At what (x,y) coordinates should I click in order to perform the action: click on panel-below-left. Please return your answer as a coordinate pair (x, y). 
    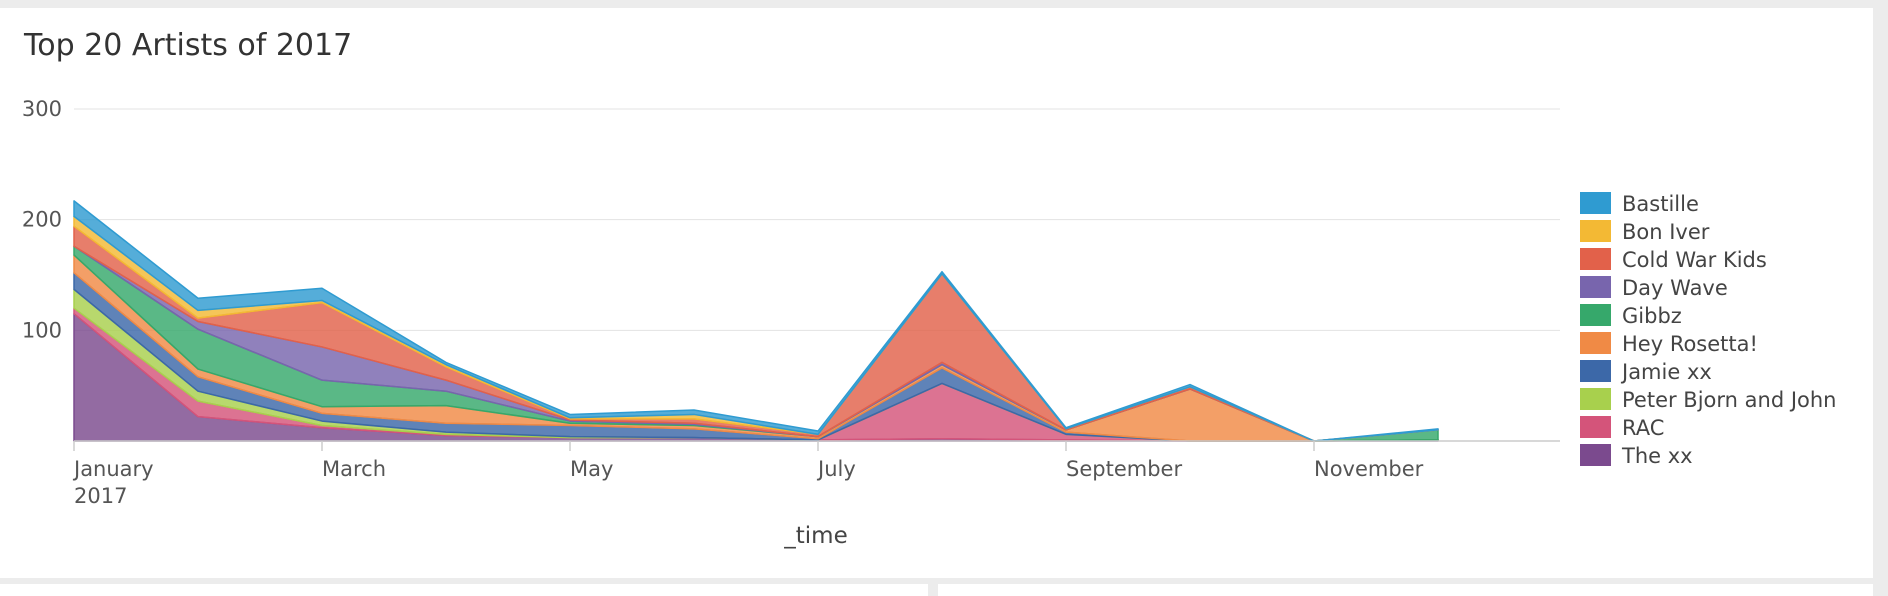
    Looking at the image, I should click on (464, 590).